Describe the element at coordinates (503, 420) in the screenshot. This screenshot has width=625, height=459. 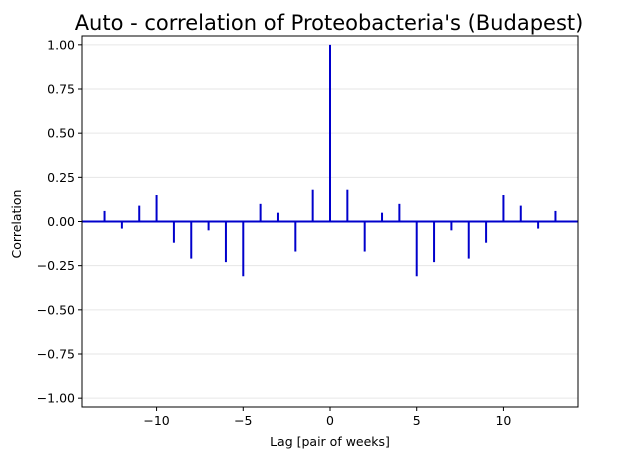
I see `x-tick-label: 10` at that location.